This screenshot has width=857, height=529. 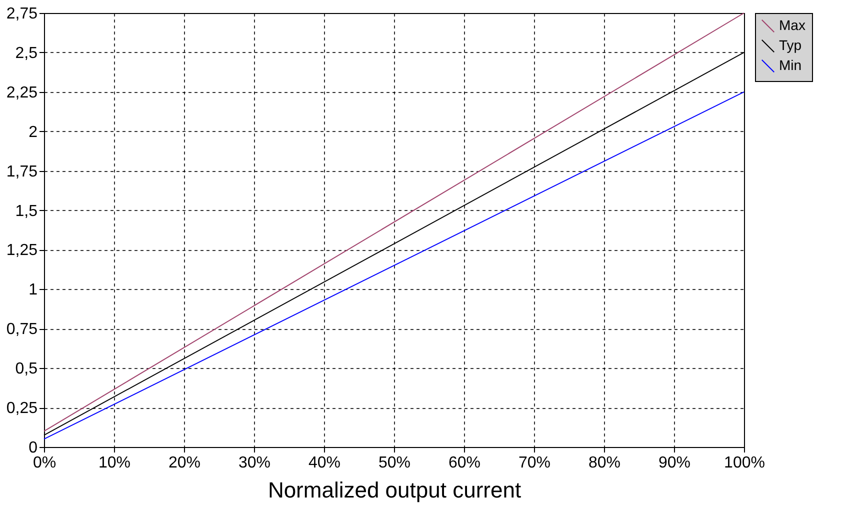 What do you see at coordinates (674, 463) in the screenshot?
I see `x-tick-label: 90%` at bounding box center [674, 463].